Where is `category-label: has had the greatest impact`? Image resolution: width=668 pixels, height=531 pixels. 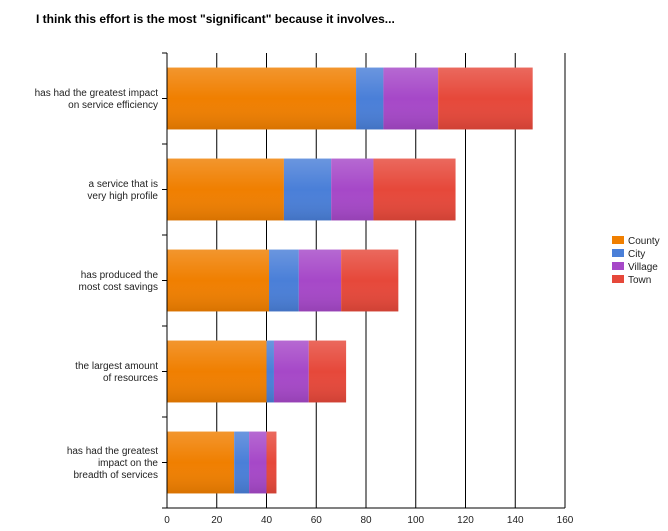
category-label: has had the greatest impact is located at coordinates (97, 93).